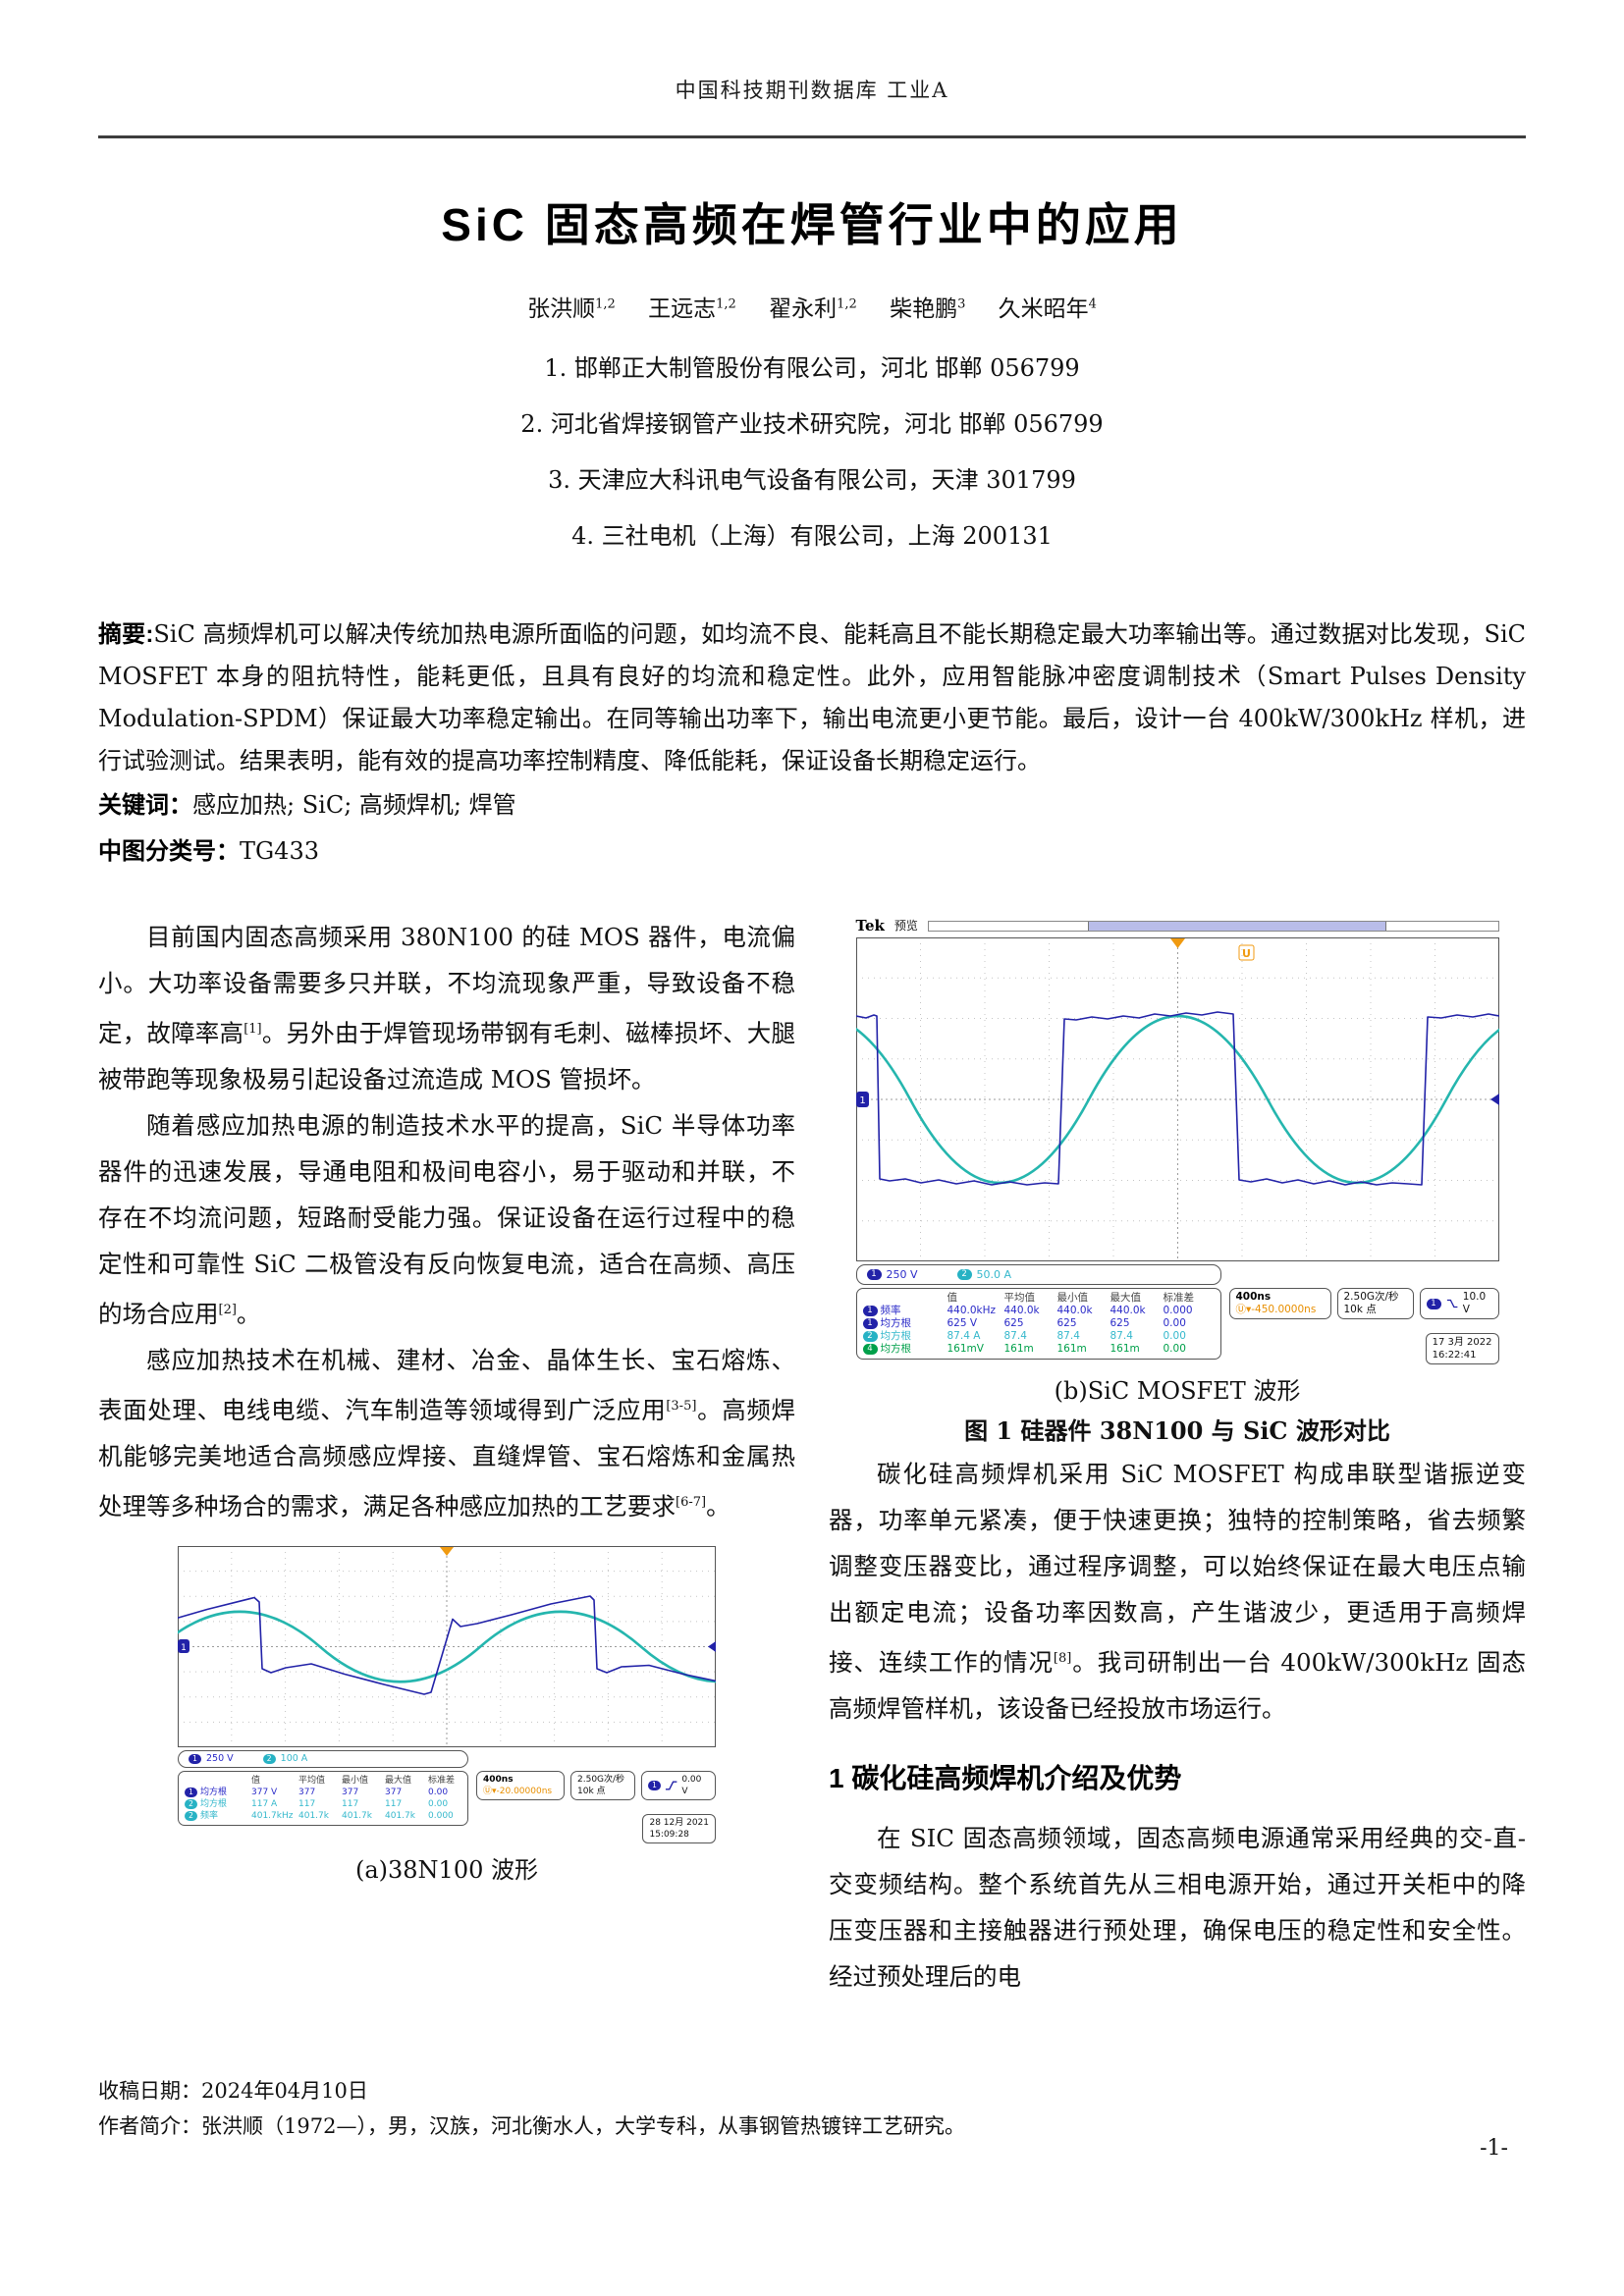 Image resolution: width=1624 pixels, height=2296 pixels. I want to click on meas-header: 值, so click(256, 1780).